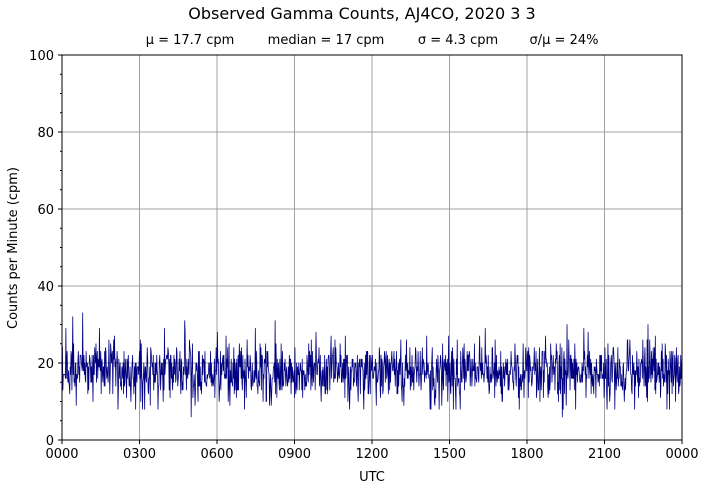 The height and width of the screenshot is (489, 705). What do you see at coordinates (216, 454) in the screenshot?
I see `x-tick-label: 0600` at bounding box center [216, 454].